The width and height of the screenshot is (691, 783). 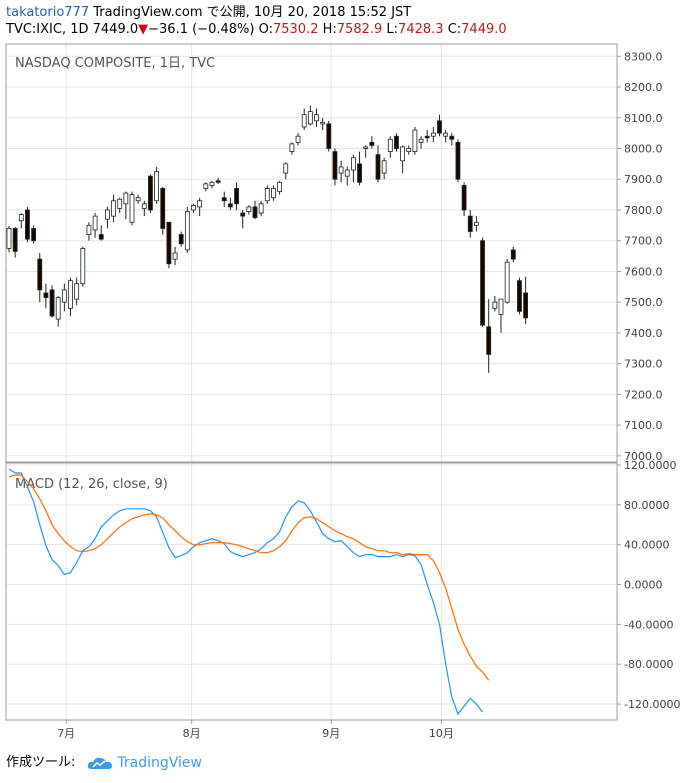 I want to click on open-value: 7530.2, so click(x=295, y=29).